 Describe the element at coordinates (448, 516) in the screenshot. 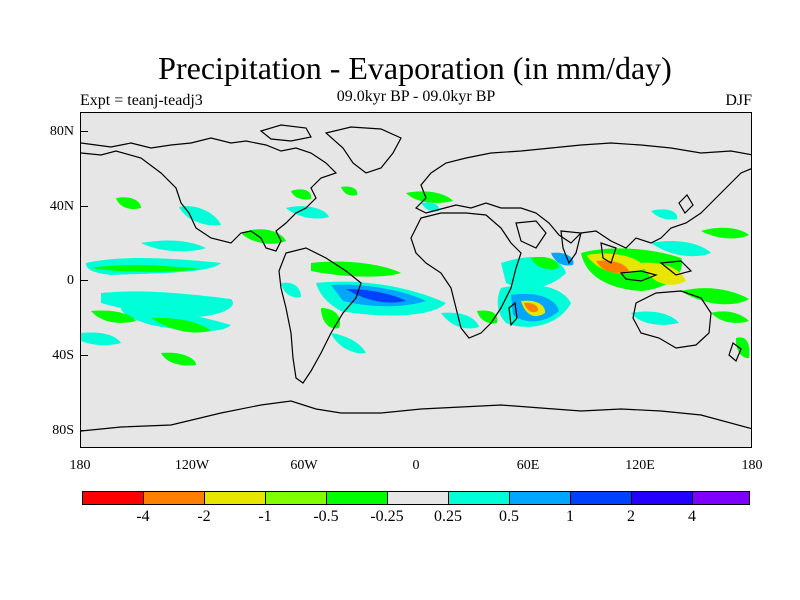

I see `colorbar-label: 0.25` at that location.